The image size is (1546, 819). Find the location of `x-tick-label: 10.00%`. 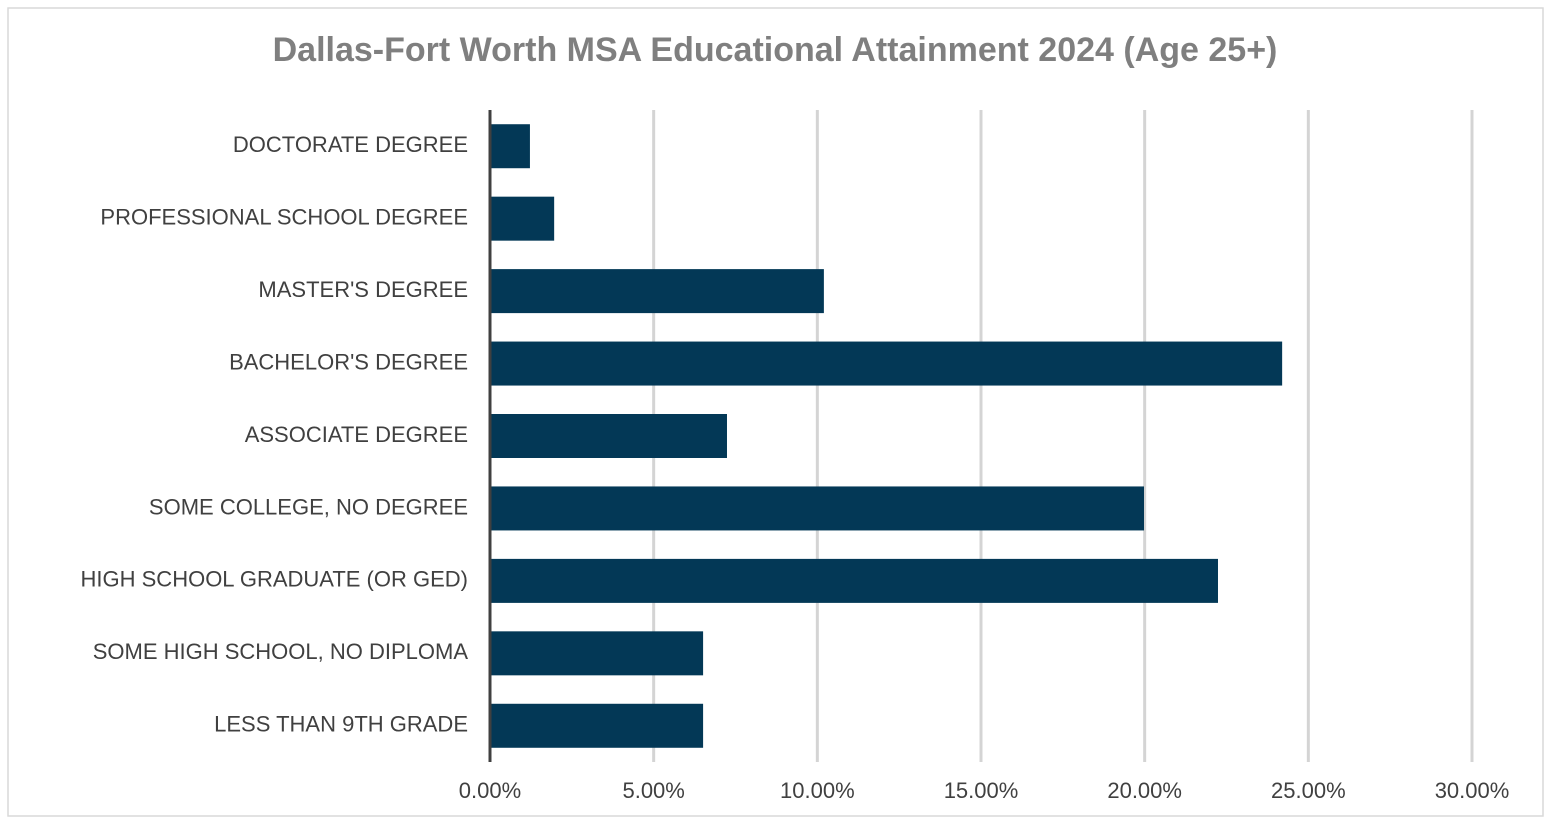

x-tick-label: 10.00% is located at coordinates (817, 790).